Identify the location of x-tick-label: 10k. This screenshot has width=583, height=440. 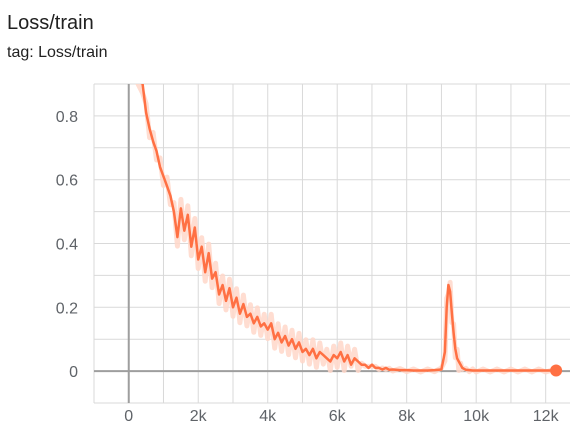
(476, 416).